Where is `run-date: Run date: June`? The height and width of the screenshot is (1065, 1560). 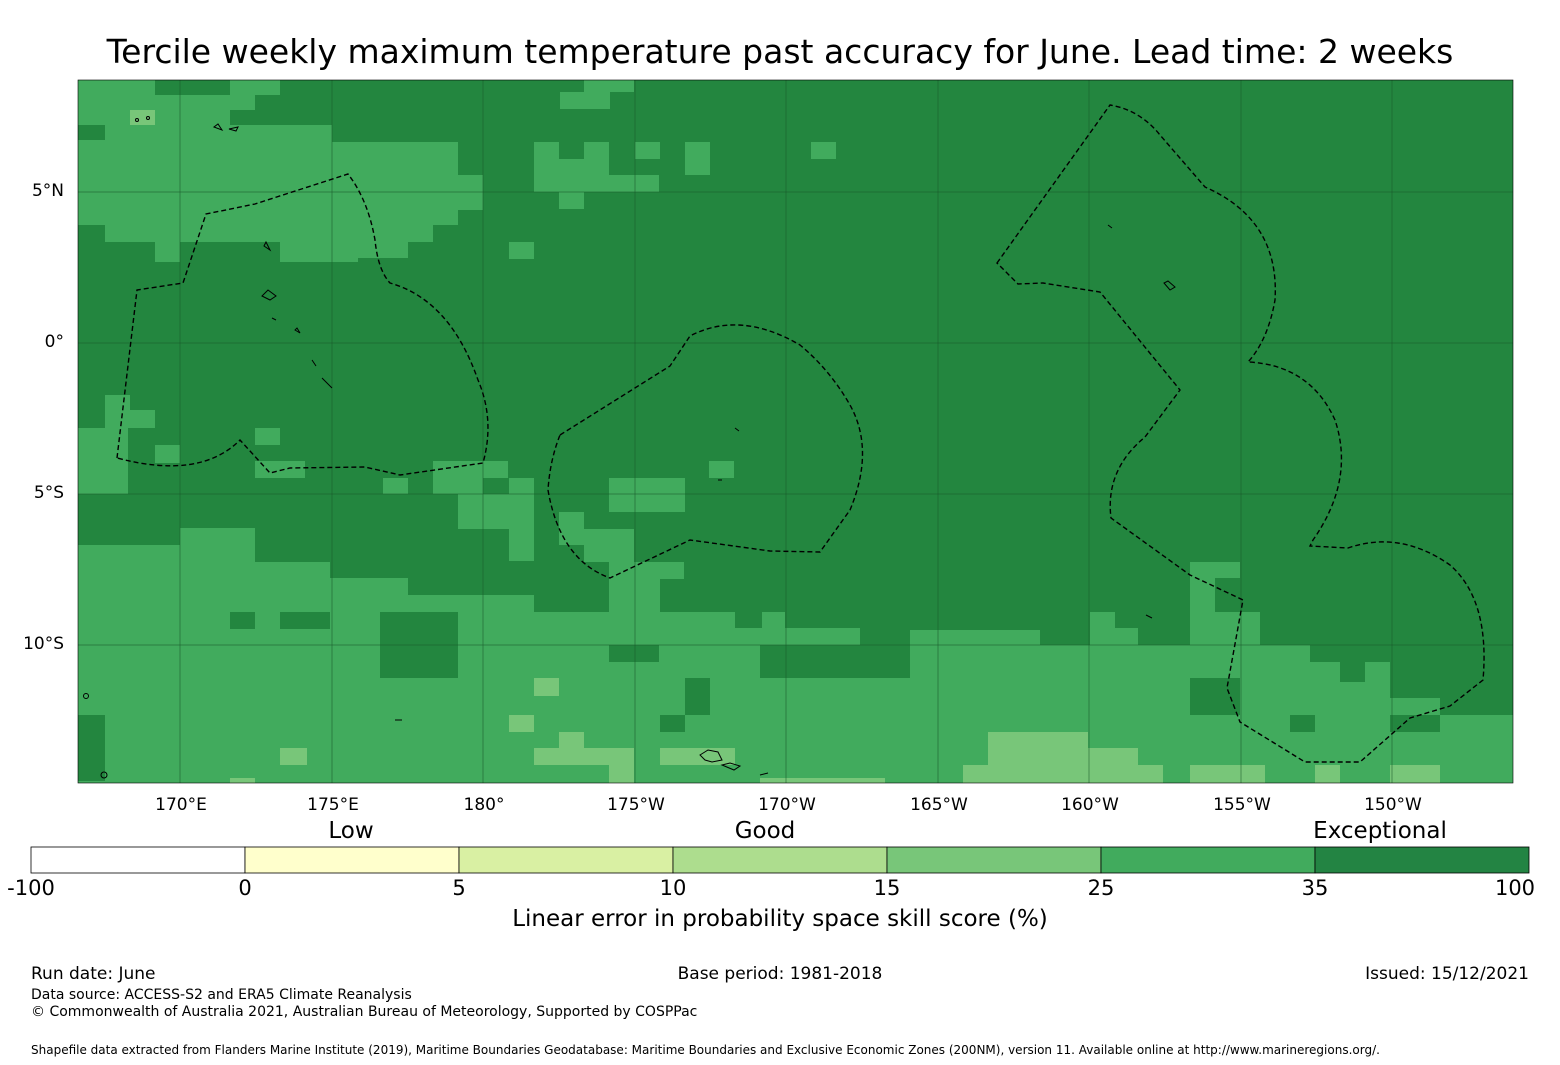
run-date: Run date: June is located at coordinates (93, 974).